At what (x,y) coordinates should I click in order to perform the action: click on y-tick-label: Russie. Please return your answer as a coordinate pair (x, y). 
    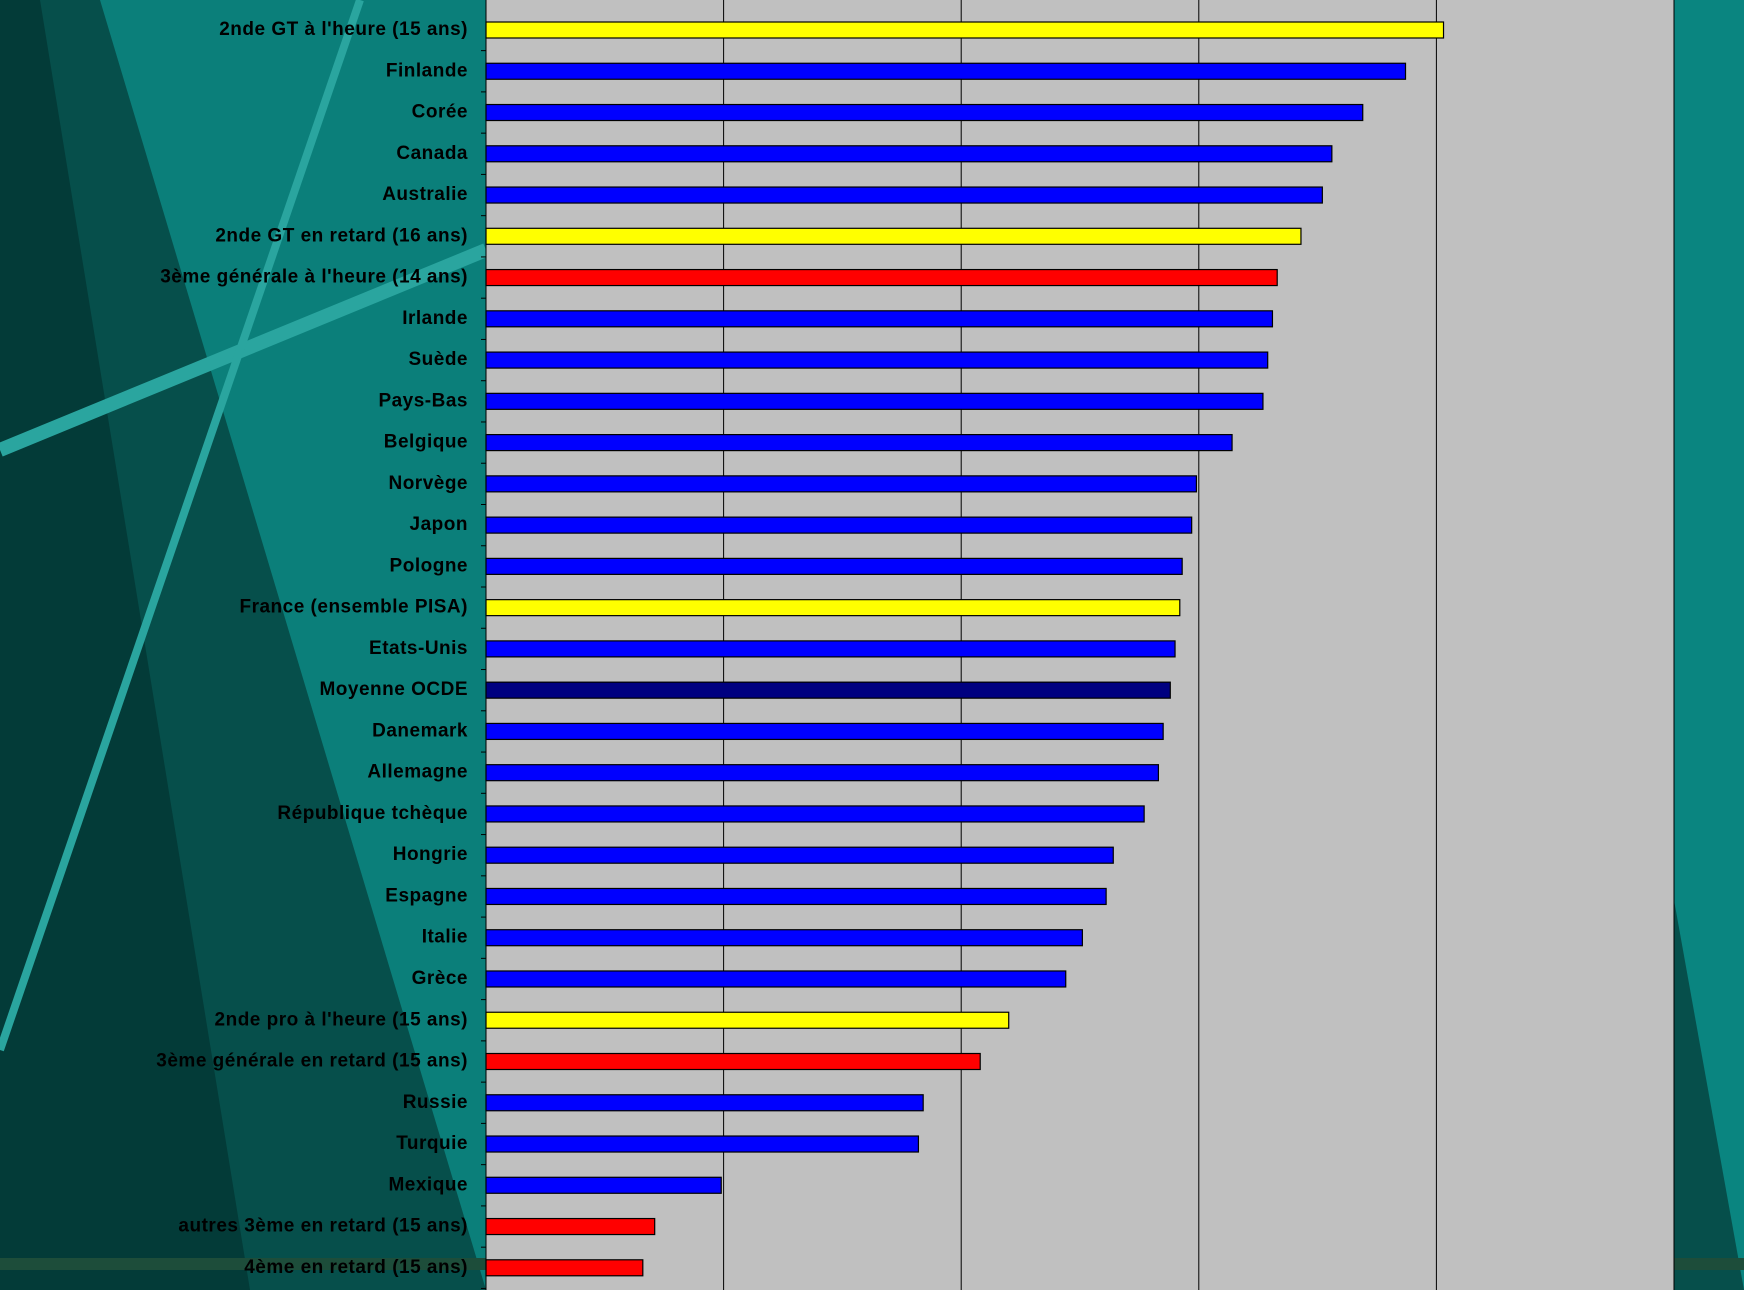
    Looking at the image, I should click on (435, 1102).